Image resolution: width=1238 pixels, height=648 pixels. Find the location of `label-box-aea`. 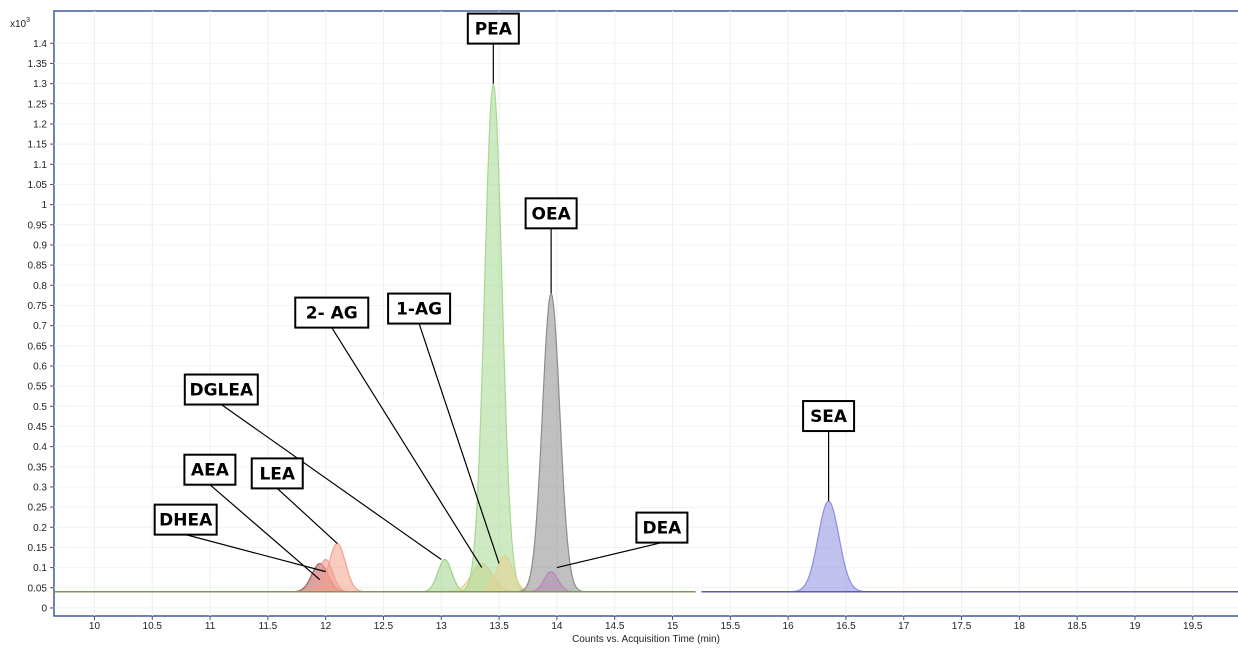

label-box-aea is located at coordinates (210, 469).